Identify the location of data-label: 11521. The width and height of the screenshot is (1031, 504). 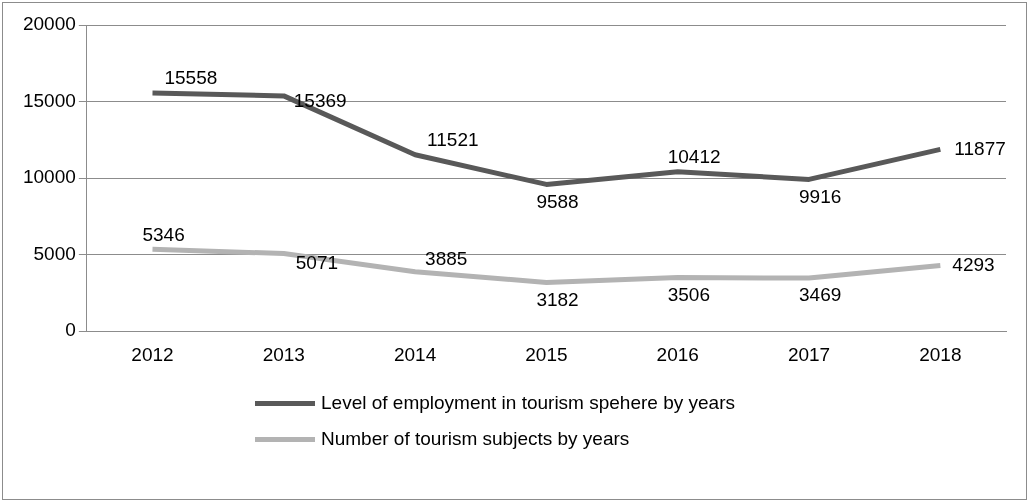
(453, 140).